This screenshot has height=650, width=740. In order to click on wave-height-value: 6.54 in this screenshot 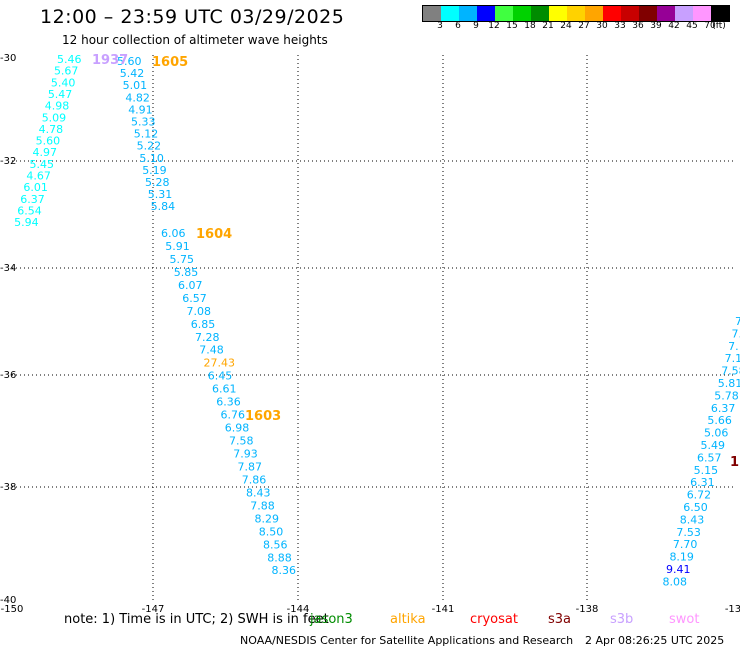, I will do `click(29, 210)`.